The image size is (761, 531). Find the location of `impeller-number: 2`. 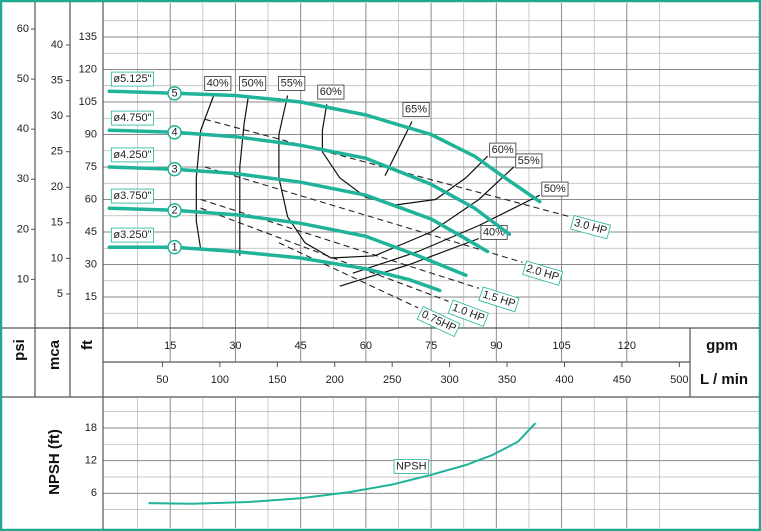

impeller-number: 2 is located at coordinates (175, 211).